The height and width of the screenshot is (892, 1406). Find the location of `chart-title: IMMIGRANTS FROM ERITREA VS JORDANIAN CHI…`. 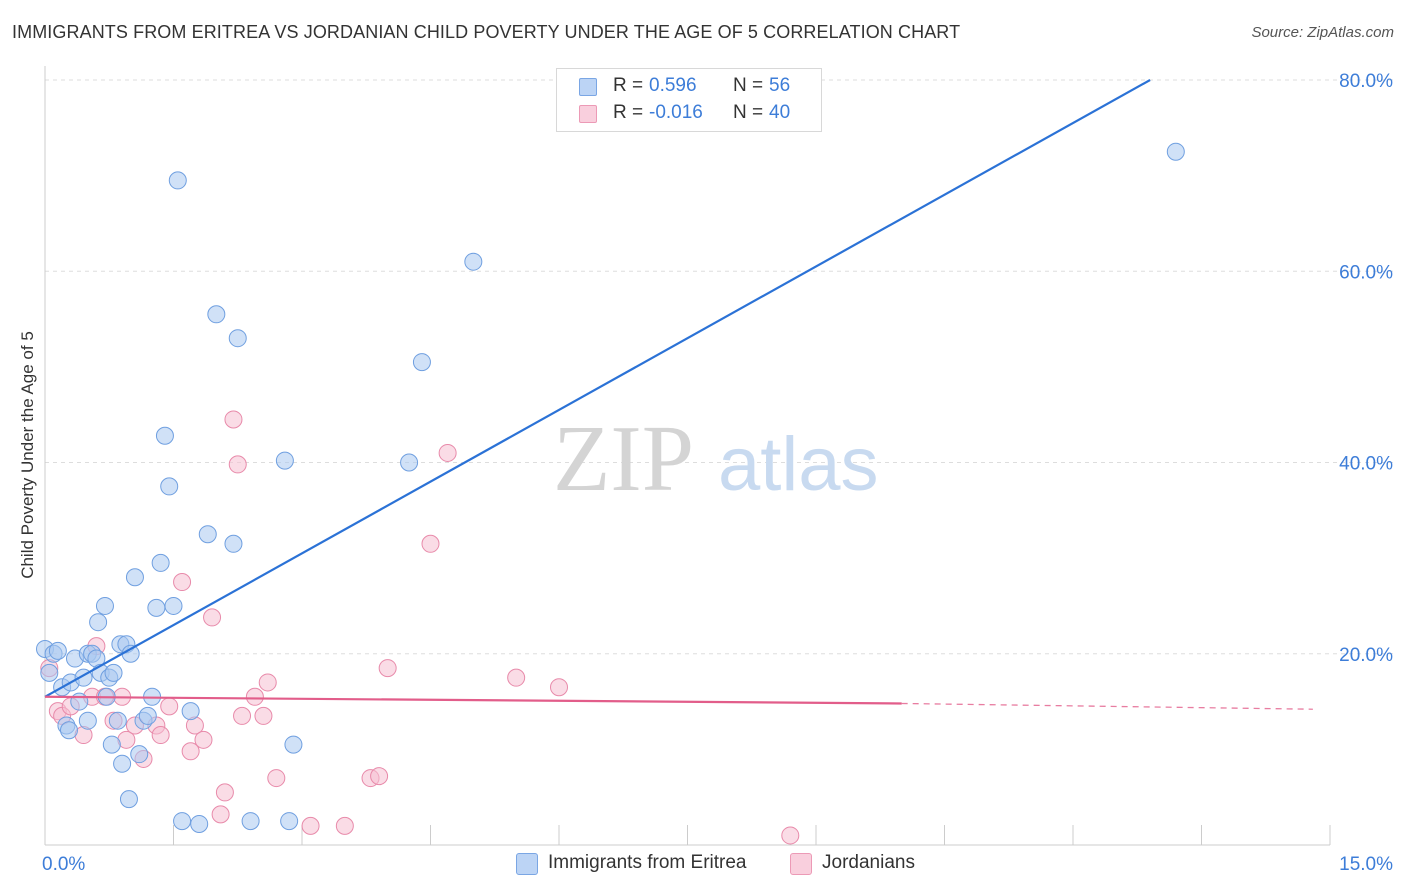

chart-title: IMMIGRANTS FROM ERITREA VS JORDANIAN CHI… is located at coordinates (486, 32).